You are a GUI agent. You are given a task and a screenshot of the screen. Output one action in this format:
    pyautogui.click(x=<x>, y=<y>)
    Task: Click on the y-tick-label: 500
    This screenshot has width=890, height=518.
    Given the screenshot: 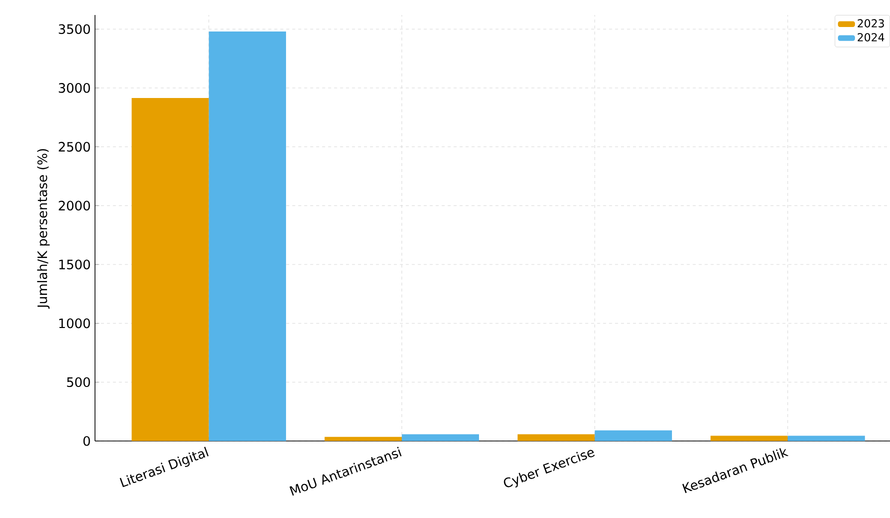 What is the action you would take?
    pyautogui.click(x=78, y=382)
    